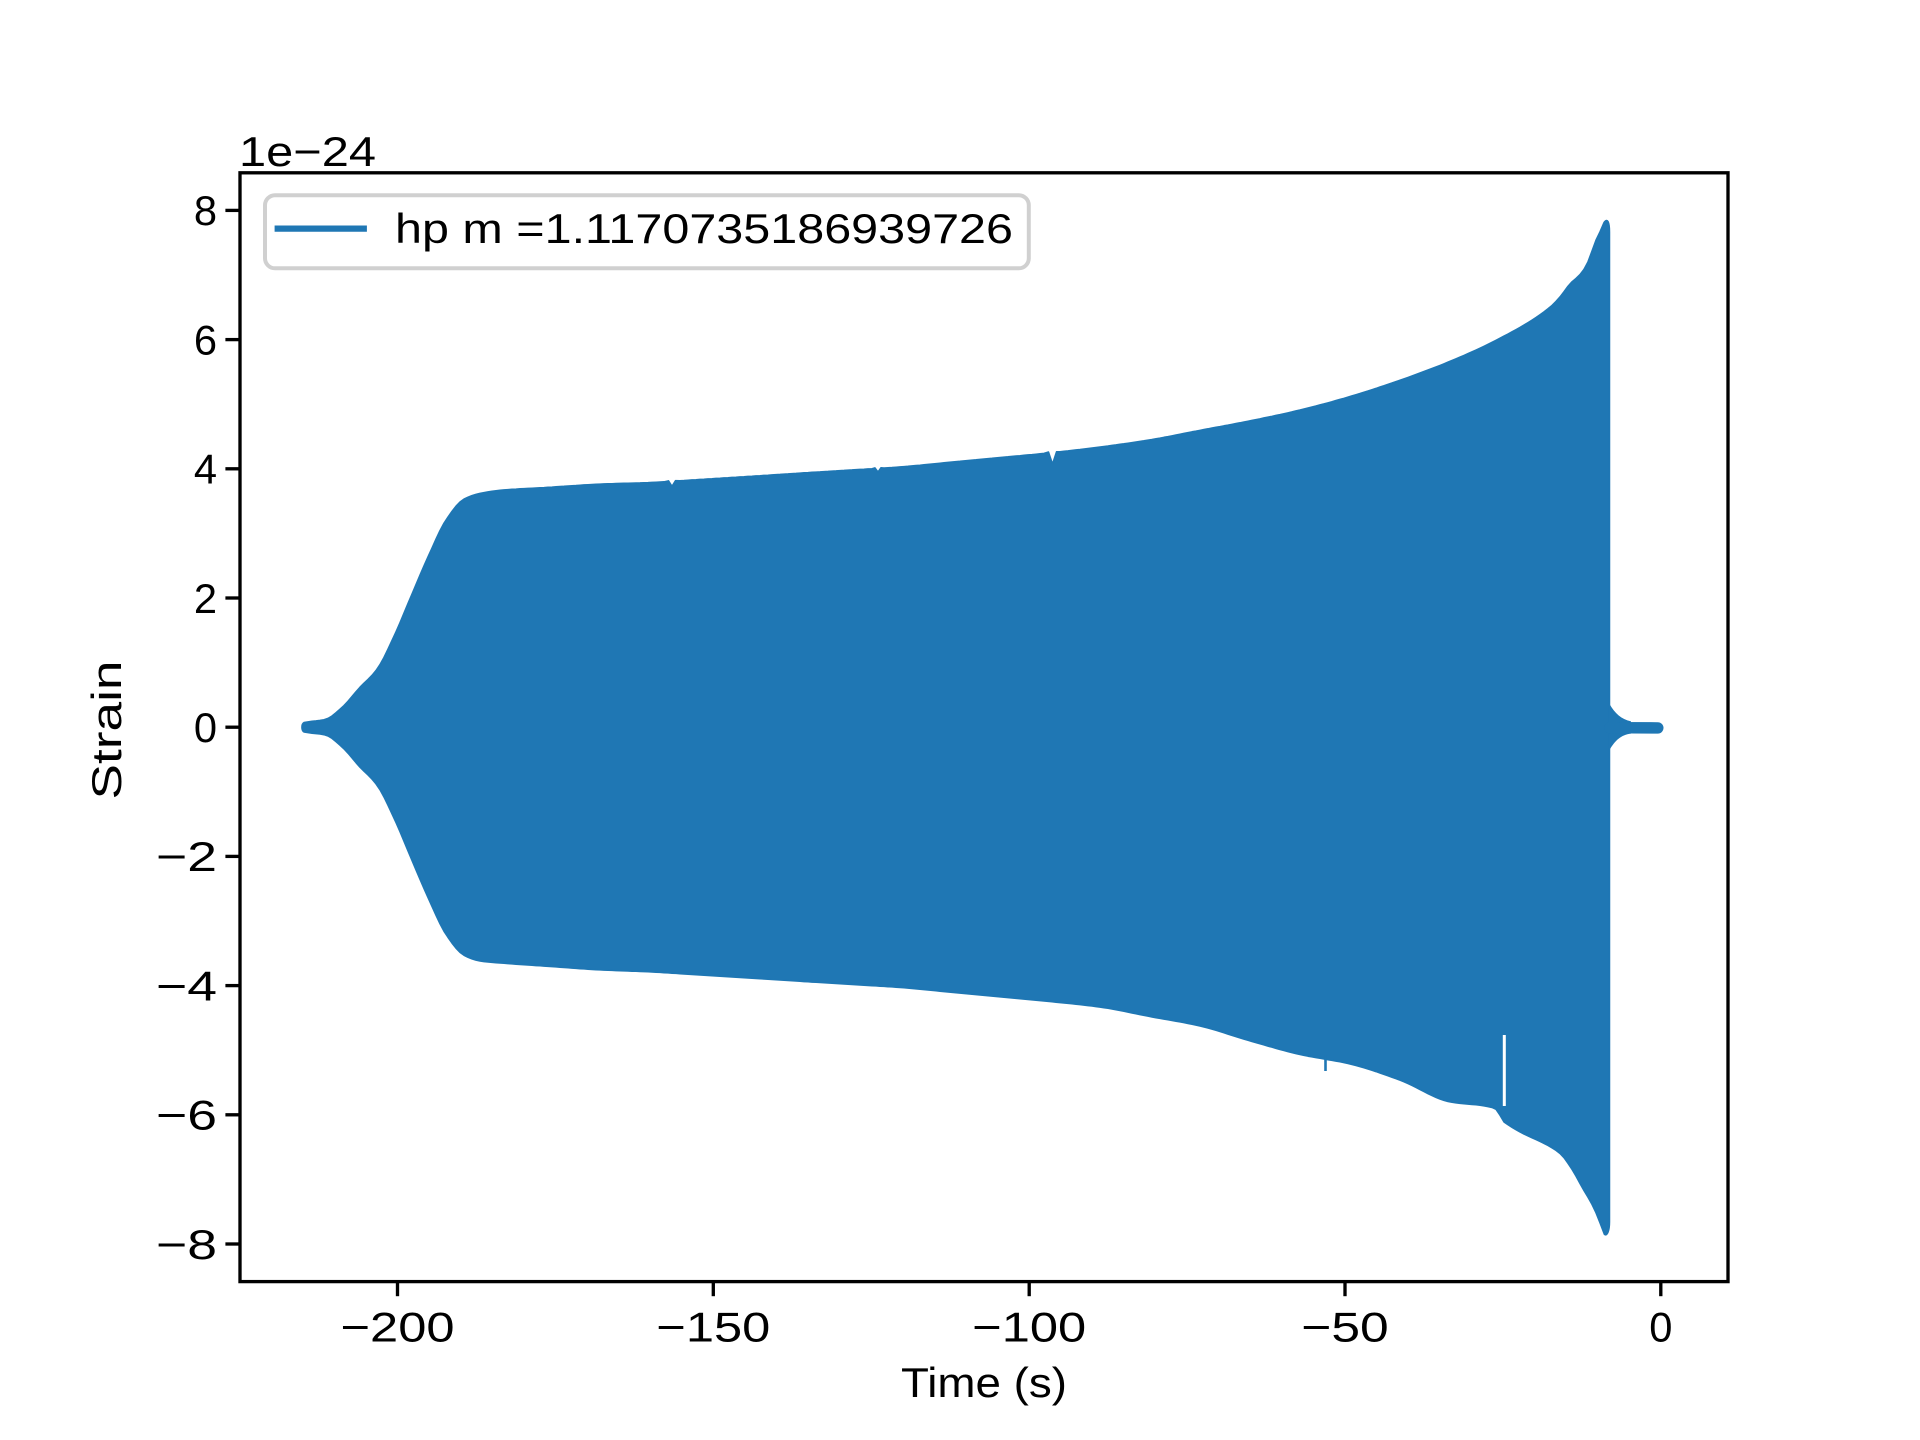  I want to click on svg-text: 4, so click(205, 469).